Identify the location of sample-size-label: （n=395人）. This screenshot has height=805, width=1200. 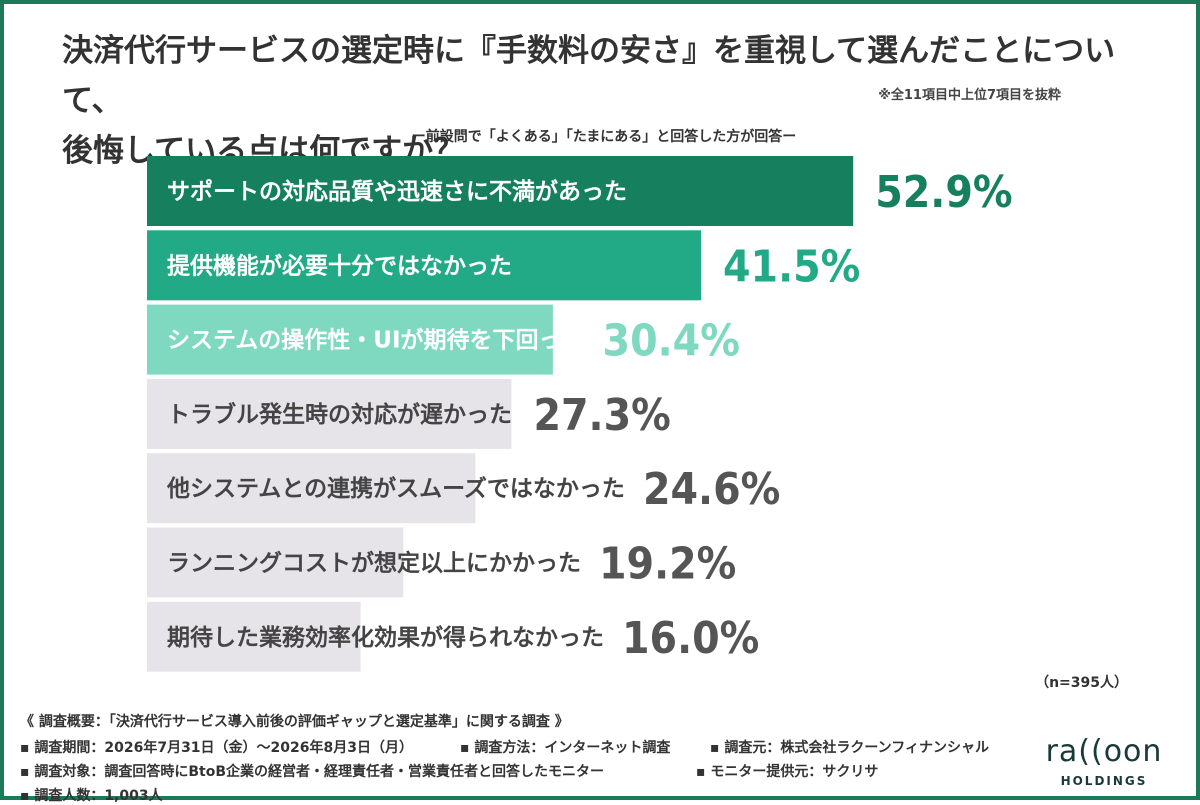
(1081, 683).